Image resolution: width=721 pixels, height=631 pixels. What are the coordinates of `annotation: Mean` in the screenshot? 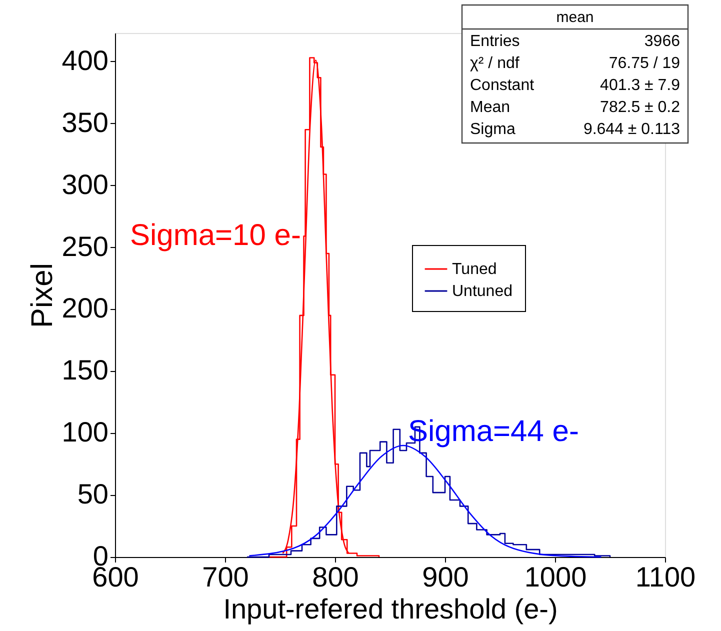 It's located at (490, 107).